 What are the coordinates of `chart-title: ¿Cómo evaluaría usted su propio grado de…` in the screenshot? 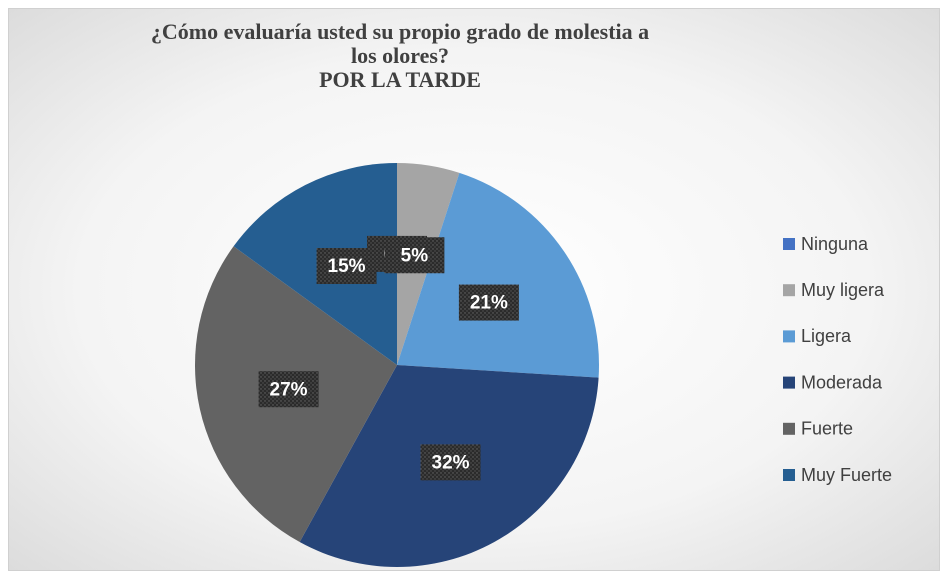 It's located at (400, 43).